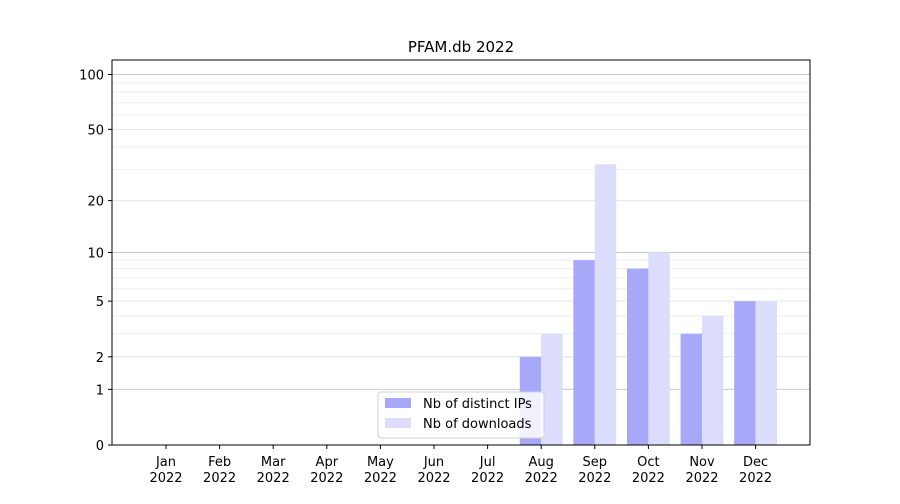  What do you see at coordinates (433, 470) in the screenshot?
I see `x-tick-label: Jun 2022` at bounding box center [433, 470].